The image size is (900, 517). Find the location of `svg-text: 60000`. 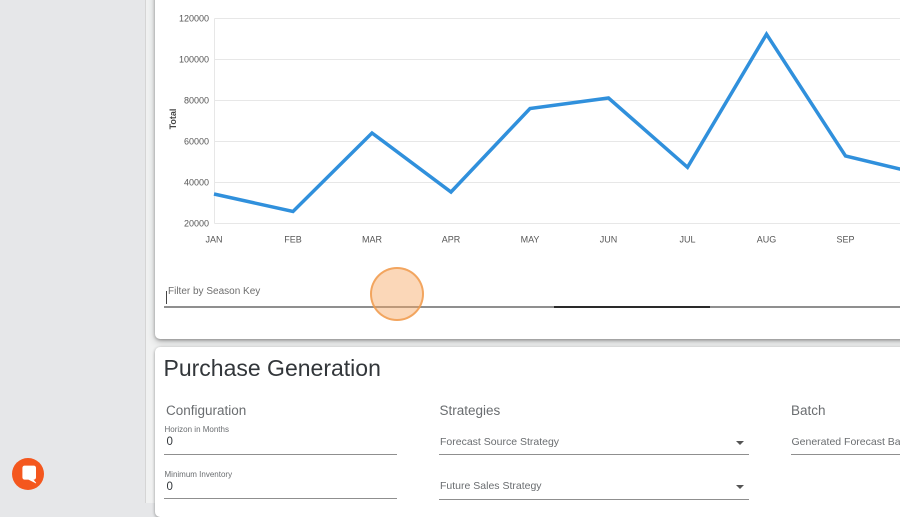

svg-text: 60000 is located at coordinates (196, 142).